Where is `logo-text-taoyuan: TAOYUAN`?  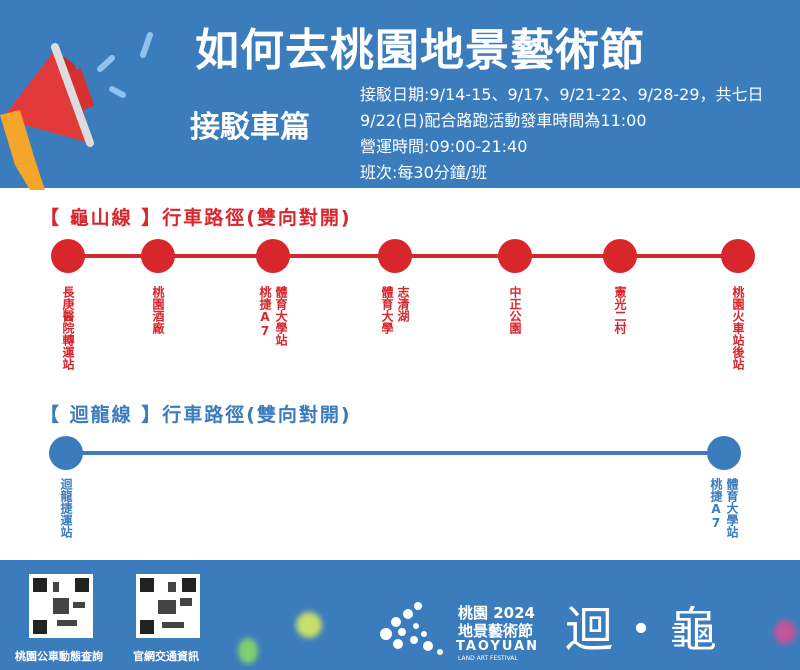 logo-text-taoyuan: TAOYUAN is located at coordinates (498, 646).